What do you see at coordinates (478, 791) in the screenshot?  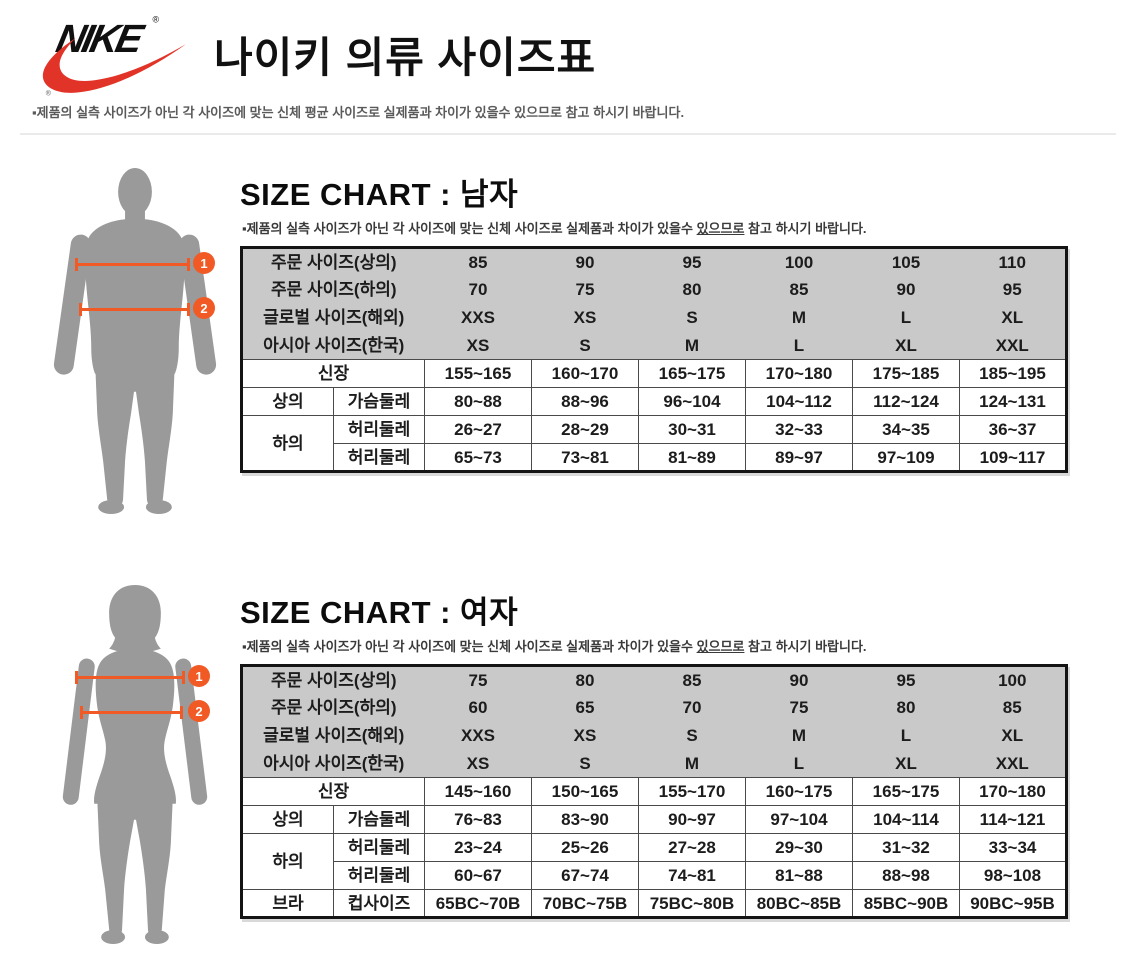 I see `size-cell: 145~160` at bounding box center [478, 791].